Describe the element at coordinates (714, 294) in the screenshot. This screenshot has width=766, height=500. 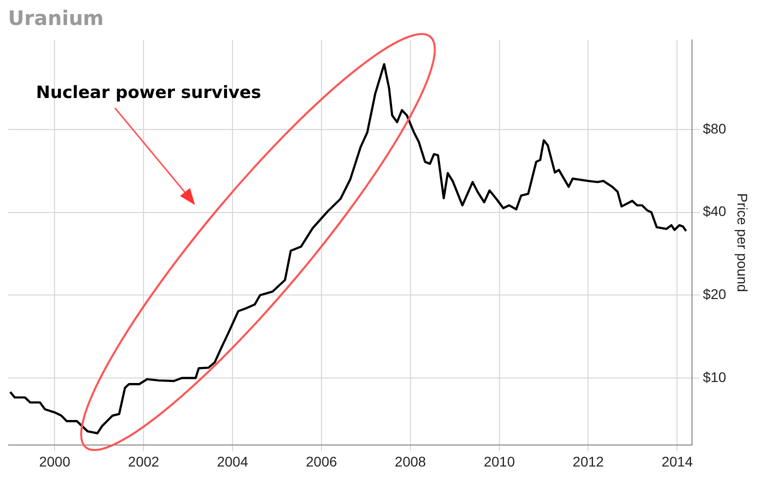
I see `y-tick-label: $20` at that location.